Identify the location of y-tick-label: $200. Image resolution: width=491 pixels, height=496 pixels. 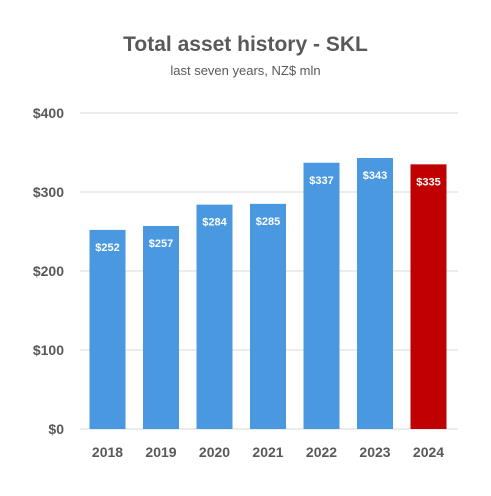
(48, 271).